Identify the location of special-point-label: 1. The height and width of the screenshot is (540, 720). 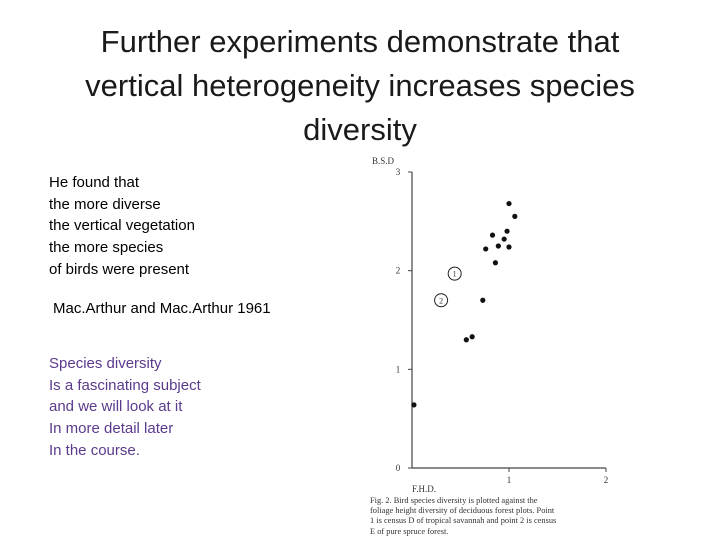
(455, 274).